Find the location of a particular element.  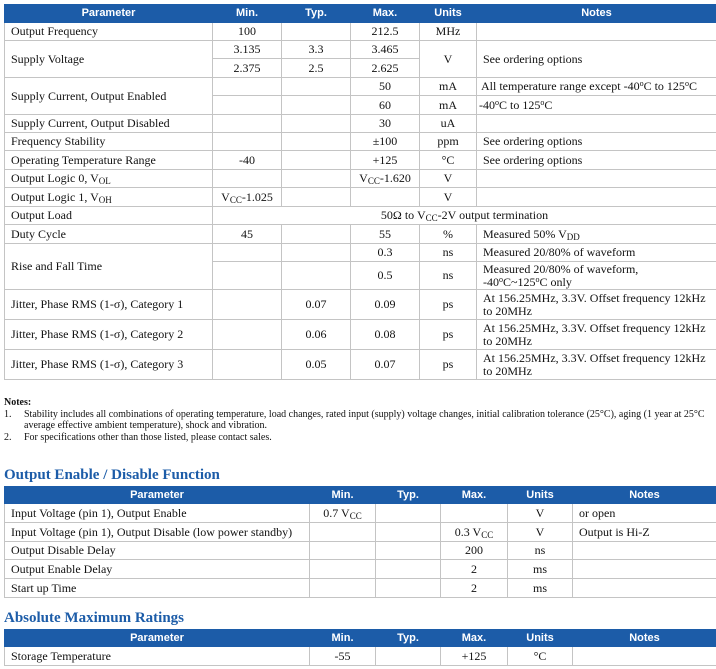

table-cell: 55 is located at coordinates (385, 234).